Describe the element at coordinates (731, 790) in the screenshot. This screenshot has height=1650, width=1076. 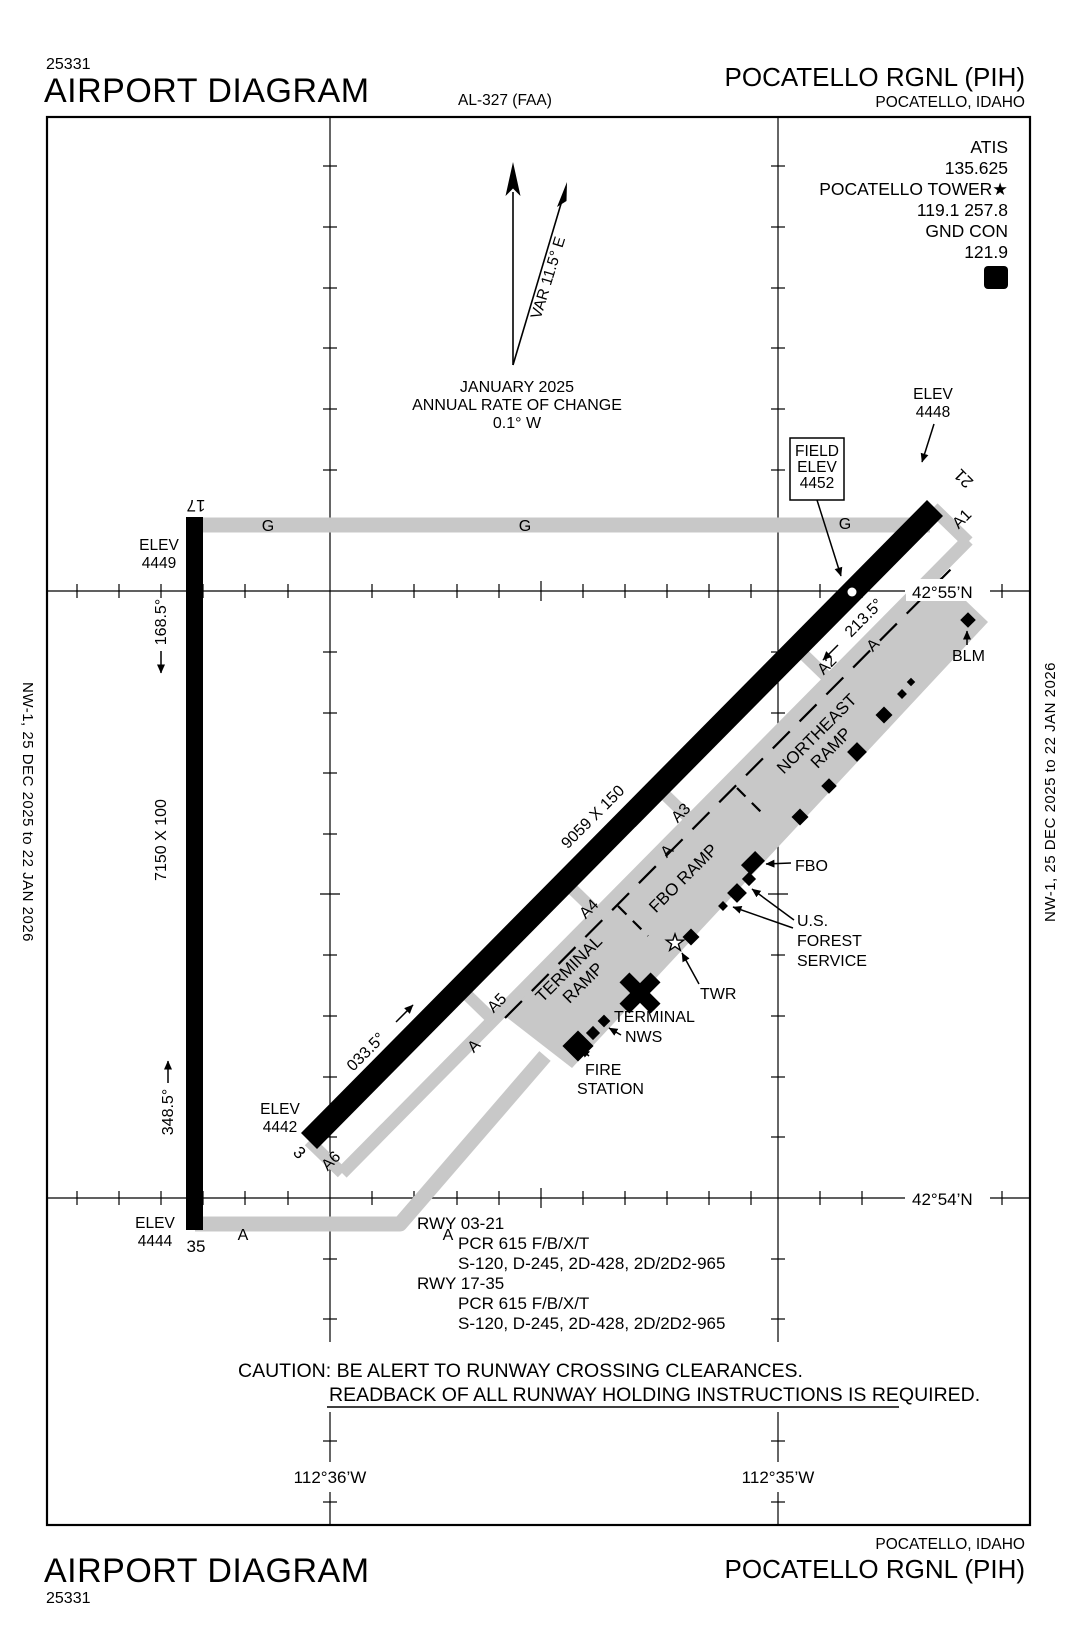
I see `apron-markings` at that location.